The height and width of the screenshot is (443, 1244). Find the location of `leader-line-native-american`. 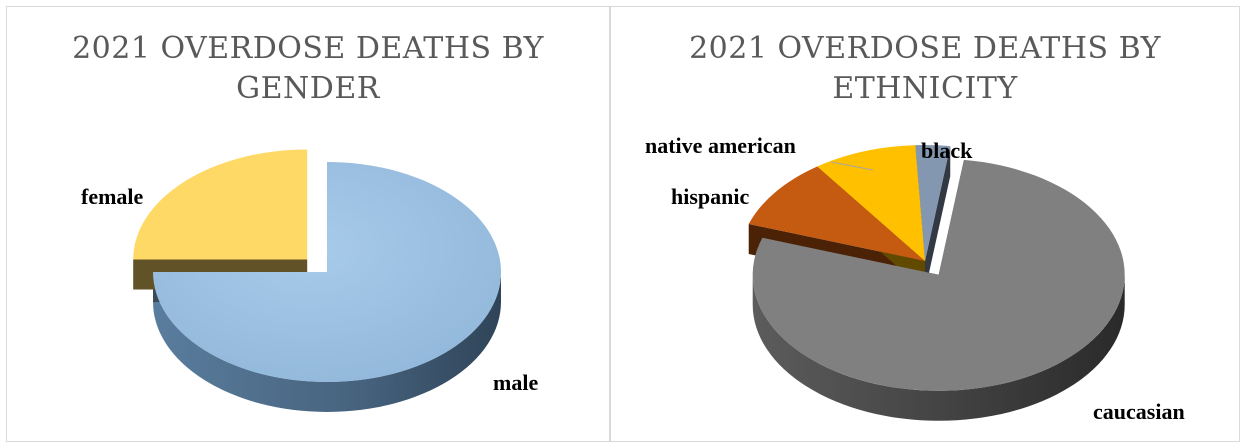

leader-line-native-american is located at coordinates (852, 166).